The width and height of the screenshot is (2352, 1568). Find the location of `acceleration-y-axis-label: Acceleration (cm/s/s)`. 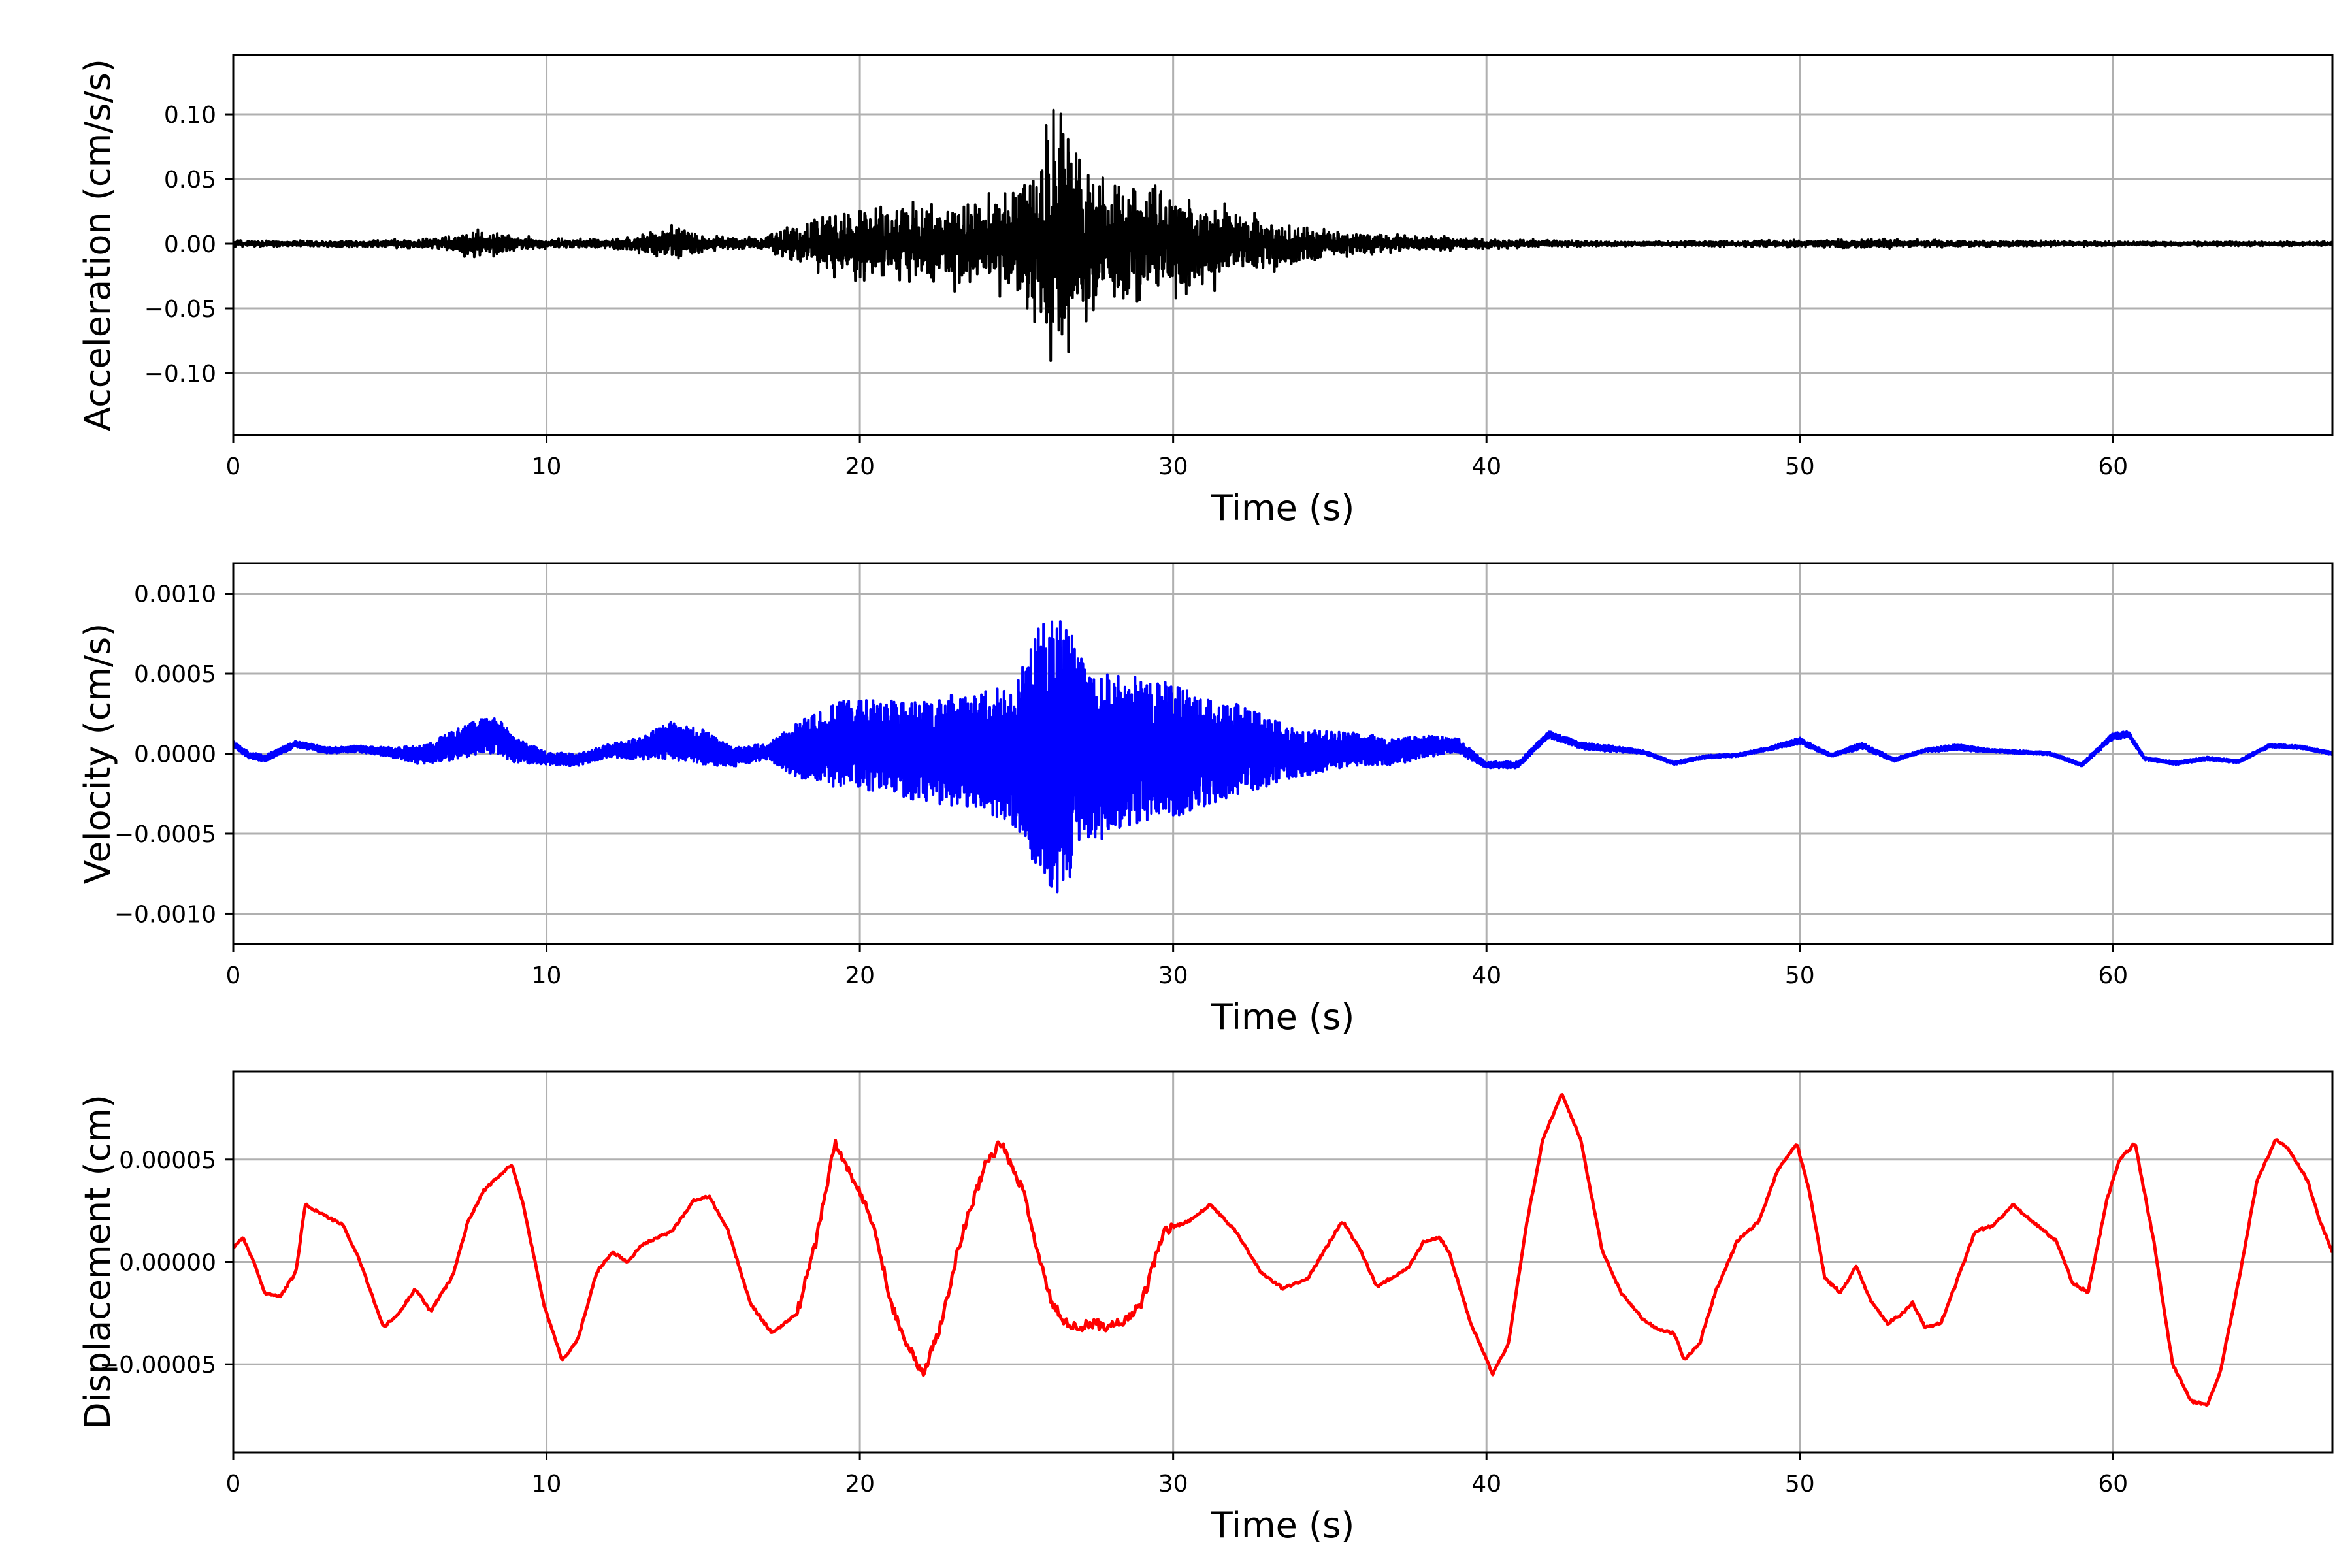

acceleration-y-axis-label: Acceleration (cm/s/s) is located at coordinates (97, 245).